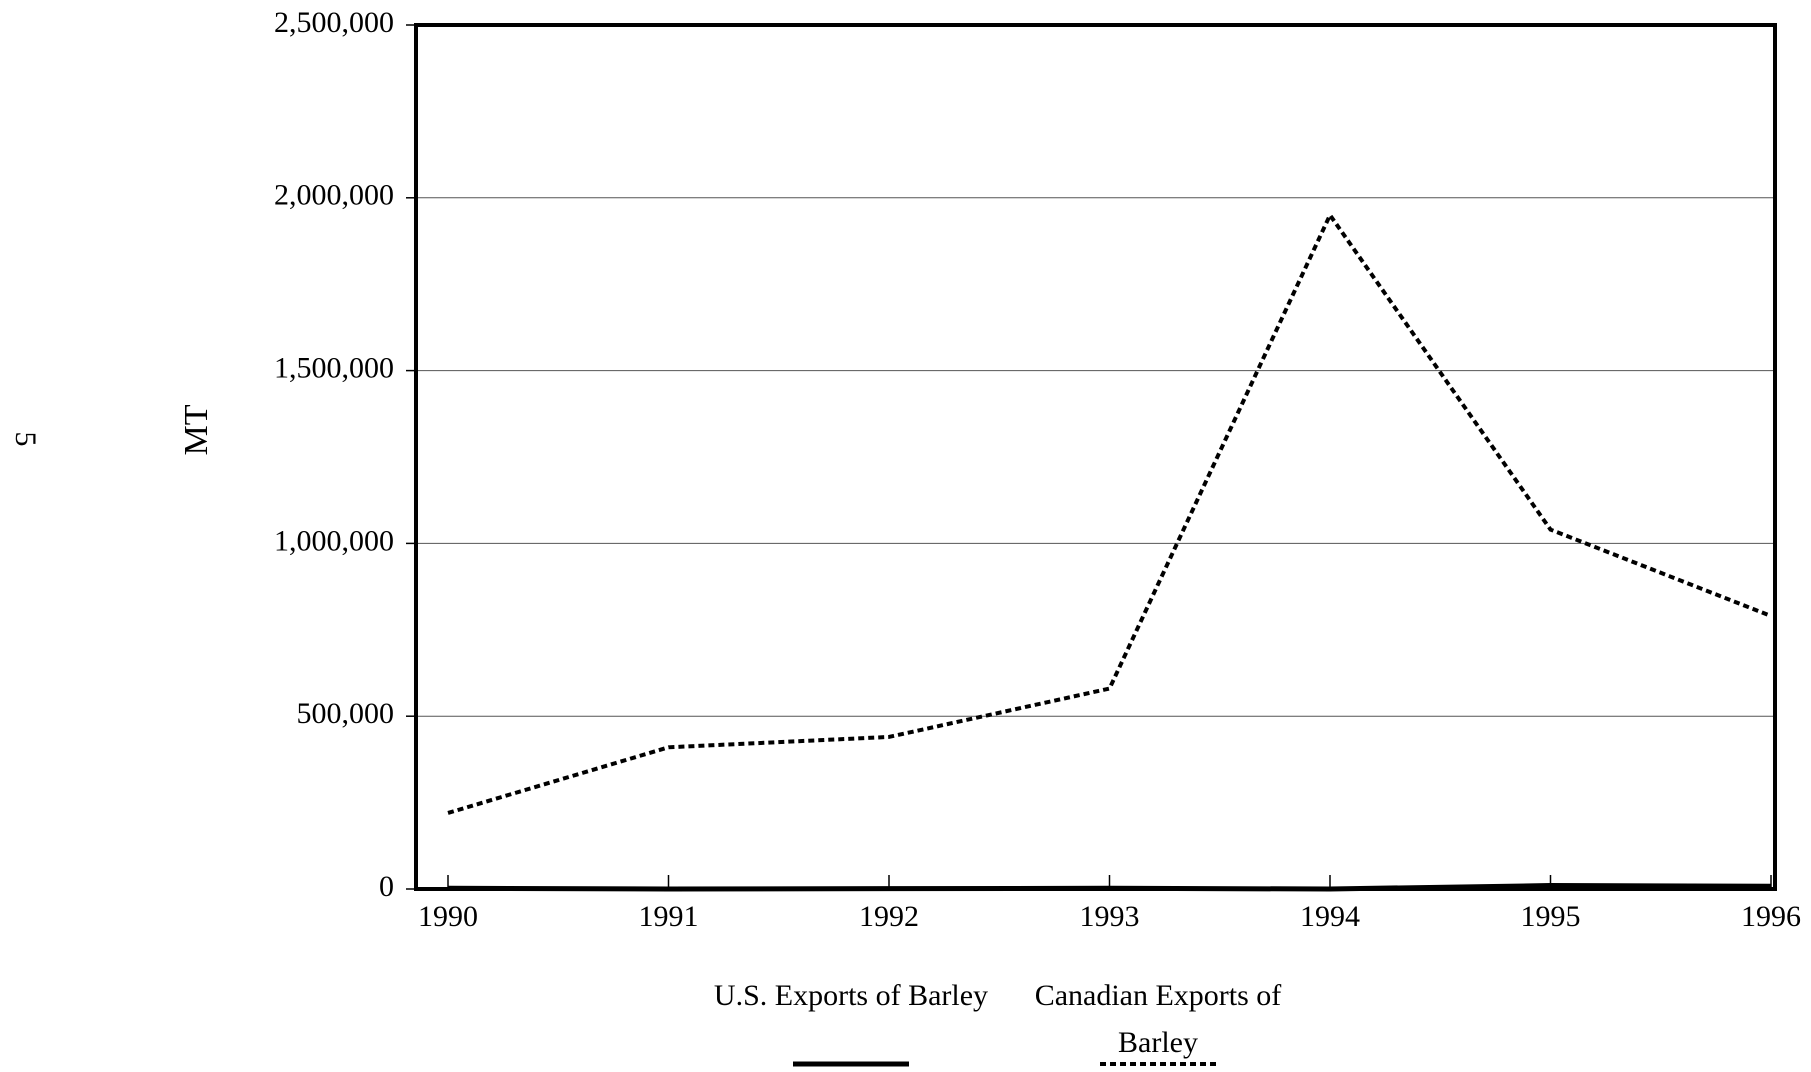 The height and width of the screenshot is (1072, 1811). I want to click on x-tick-label: 1996, so click(1771, 916).